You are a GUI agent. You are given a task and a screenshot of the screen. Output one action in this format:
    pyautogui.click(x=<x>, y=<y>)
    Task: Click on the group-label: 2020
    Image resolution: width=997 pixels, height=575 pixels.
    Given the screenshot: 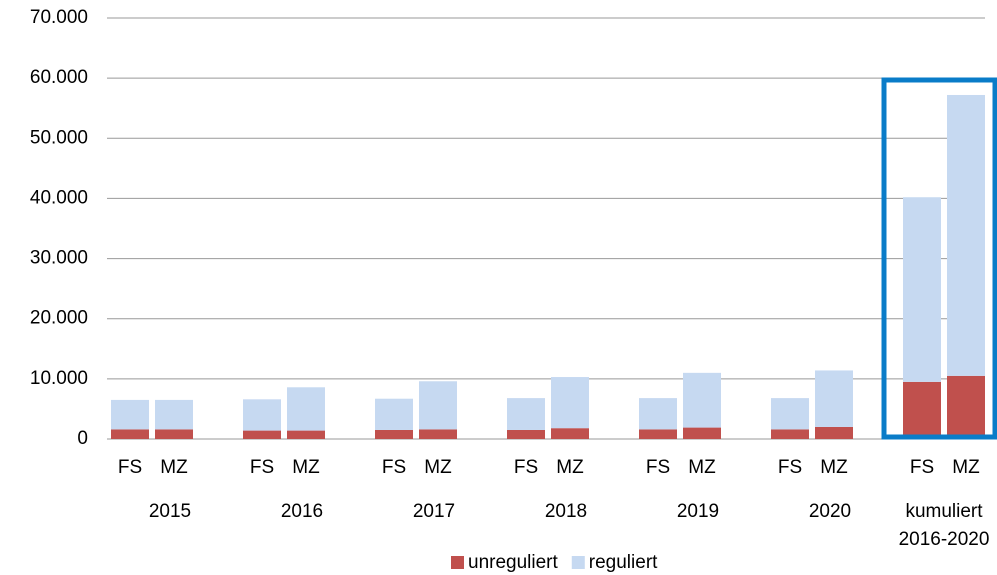 What is the action you would take?
    pyautogui.click(x=830, y=511)
    